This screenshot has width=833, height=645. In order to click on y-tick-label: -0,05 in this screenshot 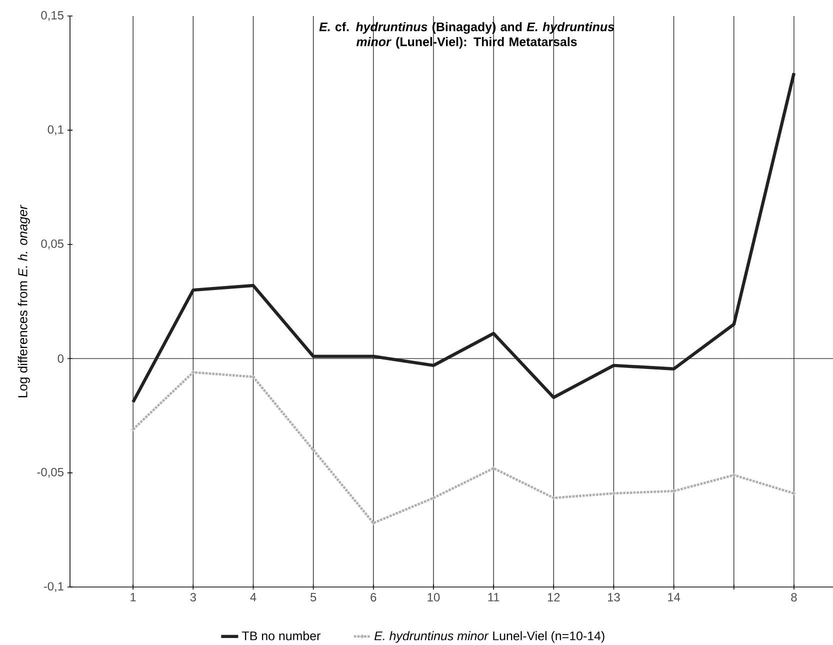, I will do `click(50, 473)`.